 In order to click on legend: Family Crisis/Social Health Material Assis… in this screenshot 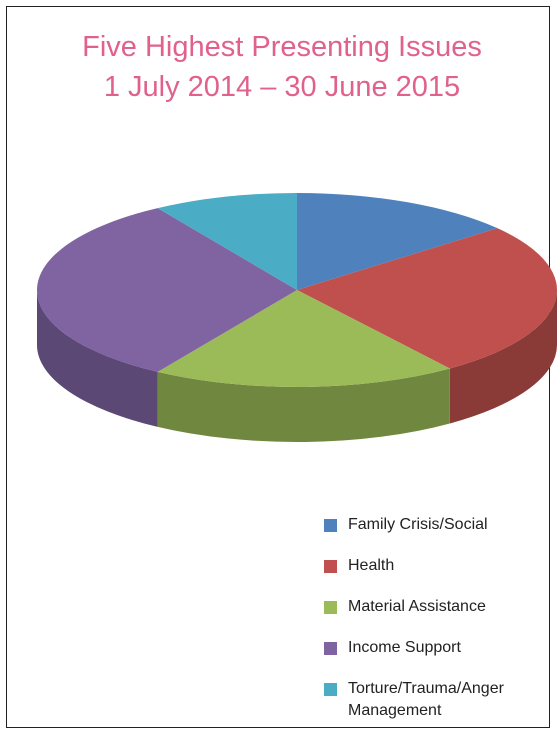, I will do `click(429, 627)`.